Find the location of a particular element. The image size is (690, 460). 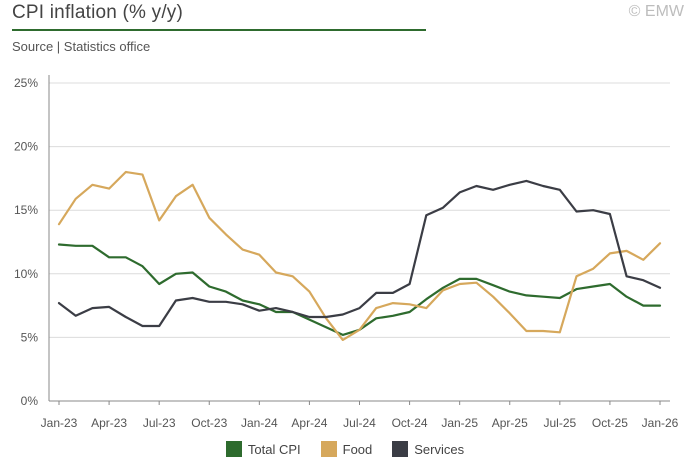

x-tick-label-jul-24: Jul-24 is located at coordinates (359, 423).